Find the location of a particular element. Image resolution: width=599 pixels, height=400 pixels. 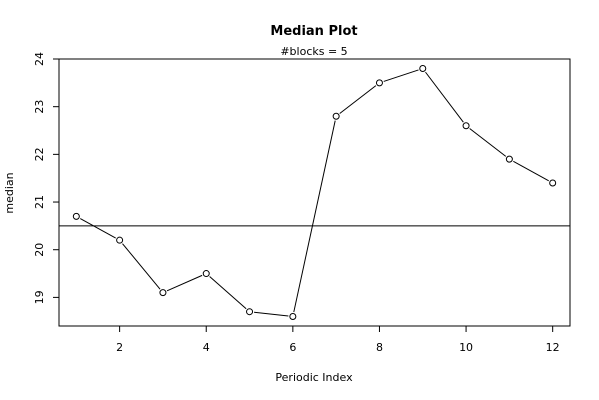

y-tick-label: 24 is located at coordinates (39, 59).